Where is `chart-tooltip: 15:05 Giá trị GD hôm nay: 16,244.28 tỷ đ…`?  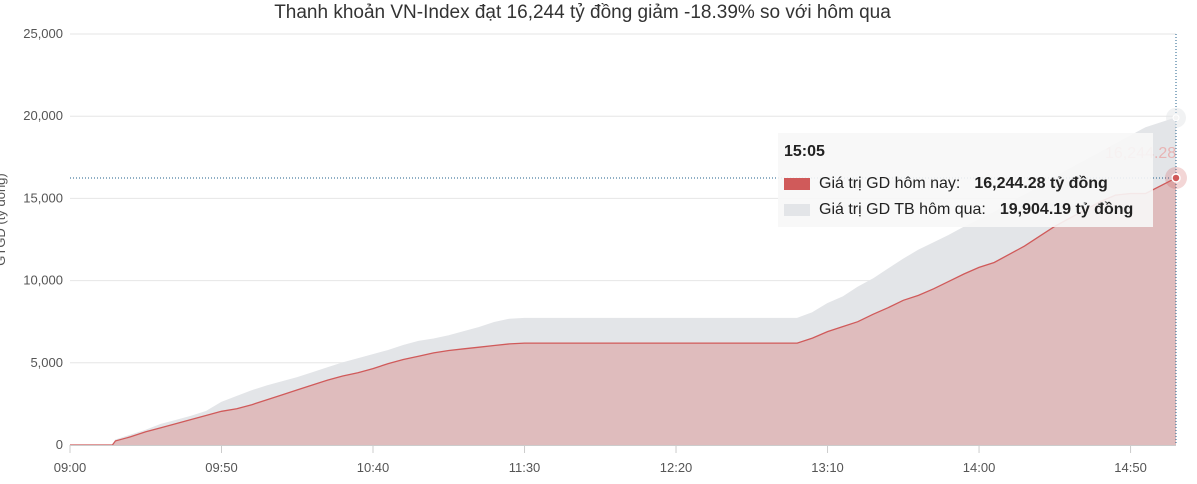 chart-tooltip: 15:05 Giá trị GD hôm nay: 16,244.28 tỷ đ… is located at coordinates (965, 180).